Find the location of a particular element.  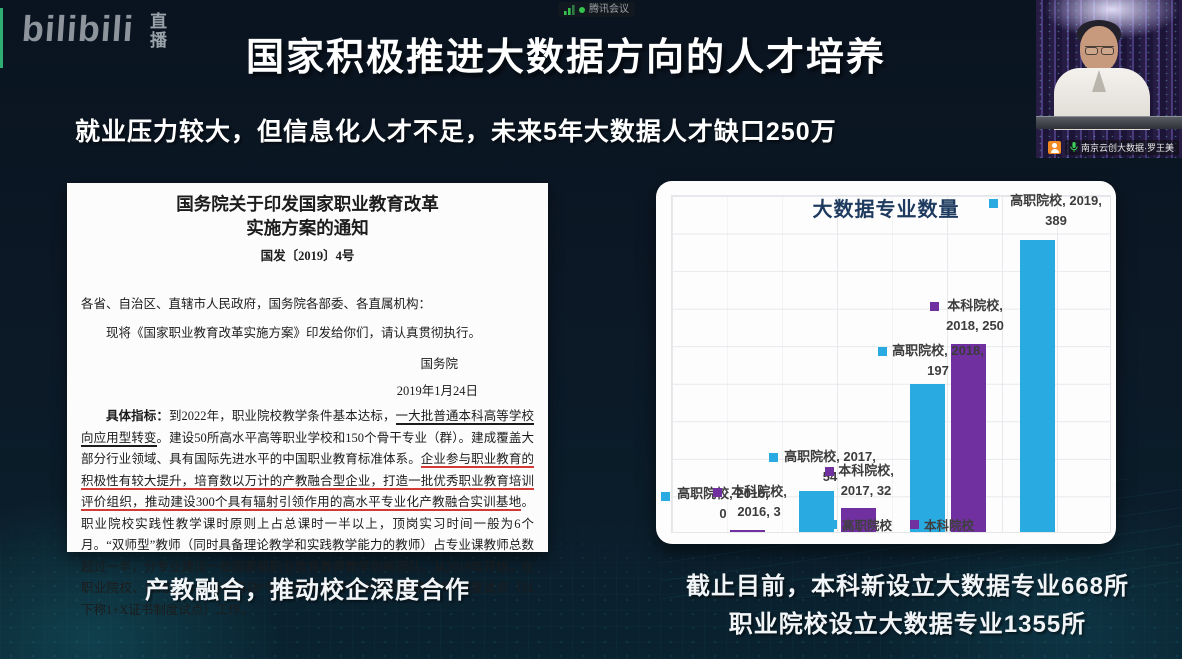

caption-right-line2: 职业院校设立大数据专业1355所 is located at coordinates (907, 624).